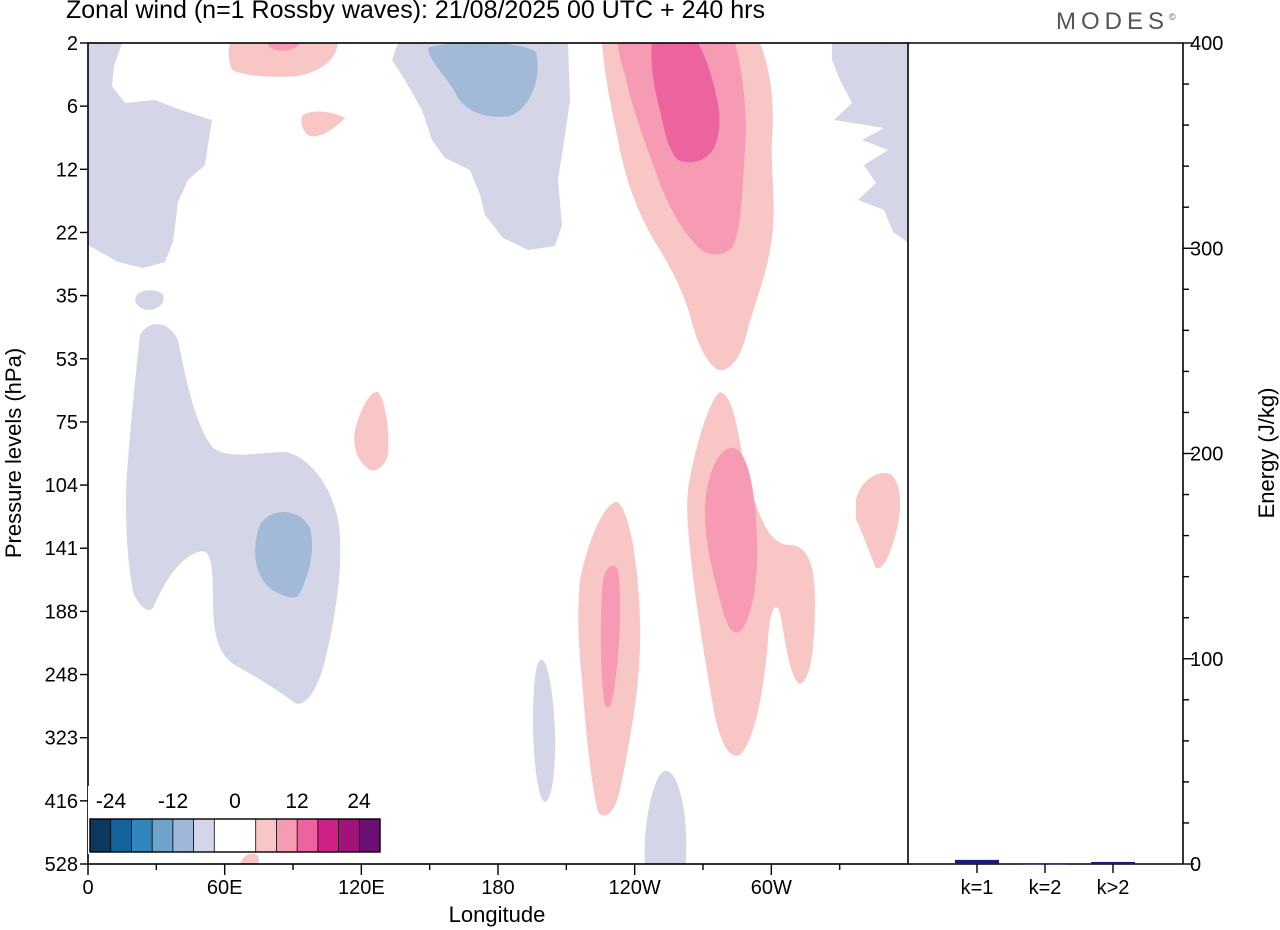 The width and height of the screenshot is (1280, 930). Describe the element at coordinates (361, 888) in the screenshot. I see `x-tick-label: 120E` at that location.